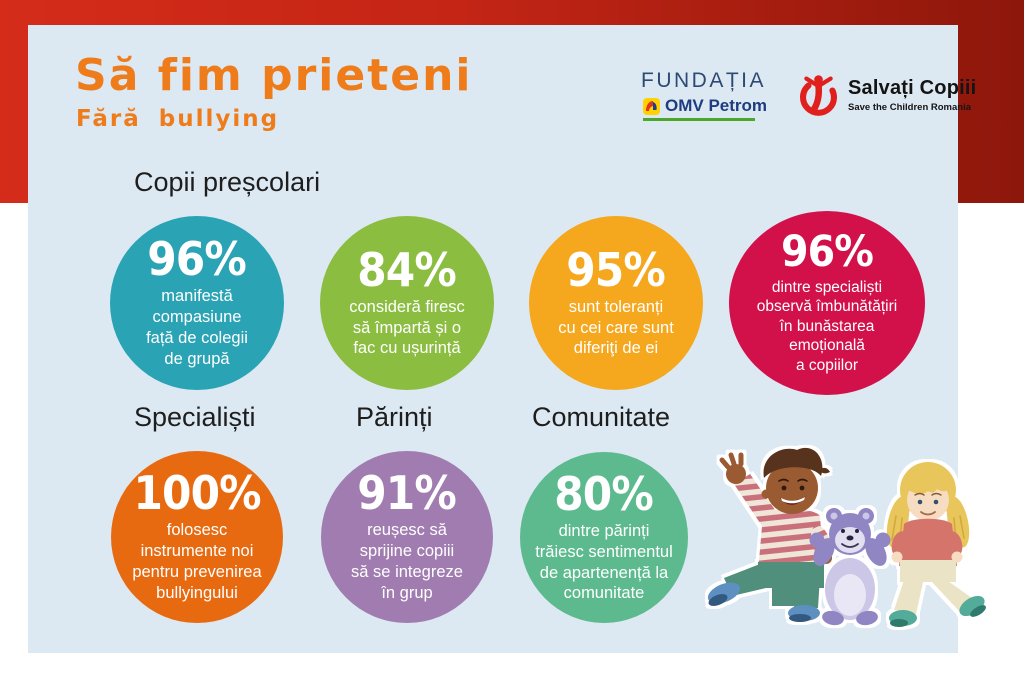  What do you see at coordinates (846, 530) in the screenshot?
I see `children-with-teddy-illustration` at bounding box center [846, 530].